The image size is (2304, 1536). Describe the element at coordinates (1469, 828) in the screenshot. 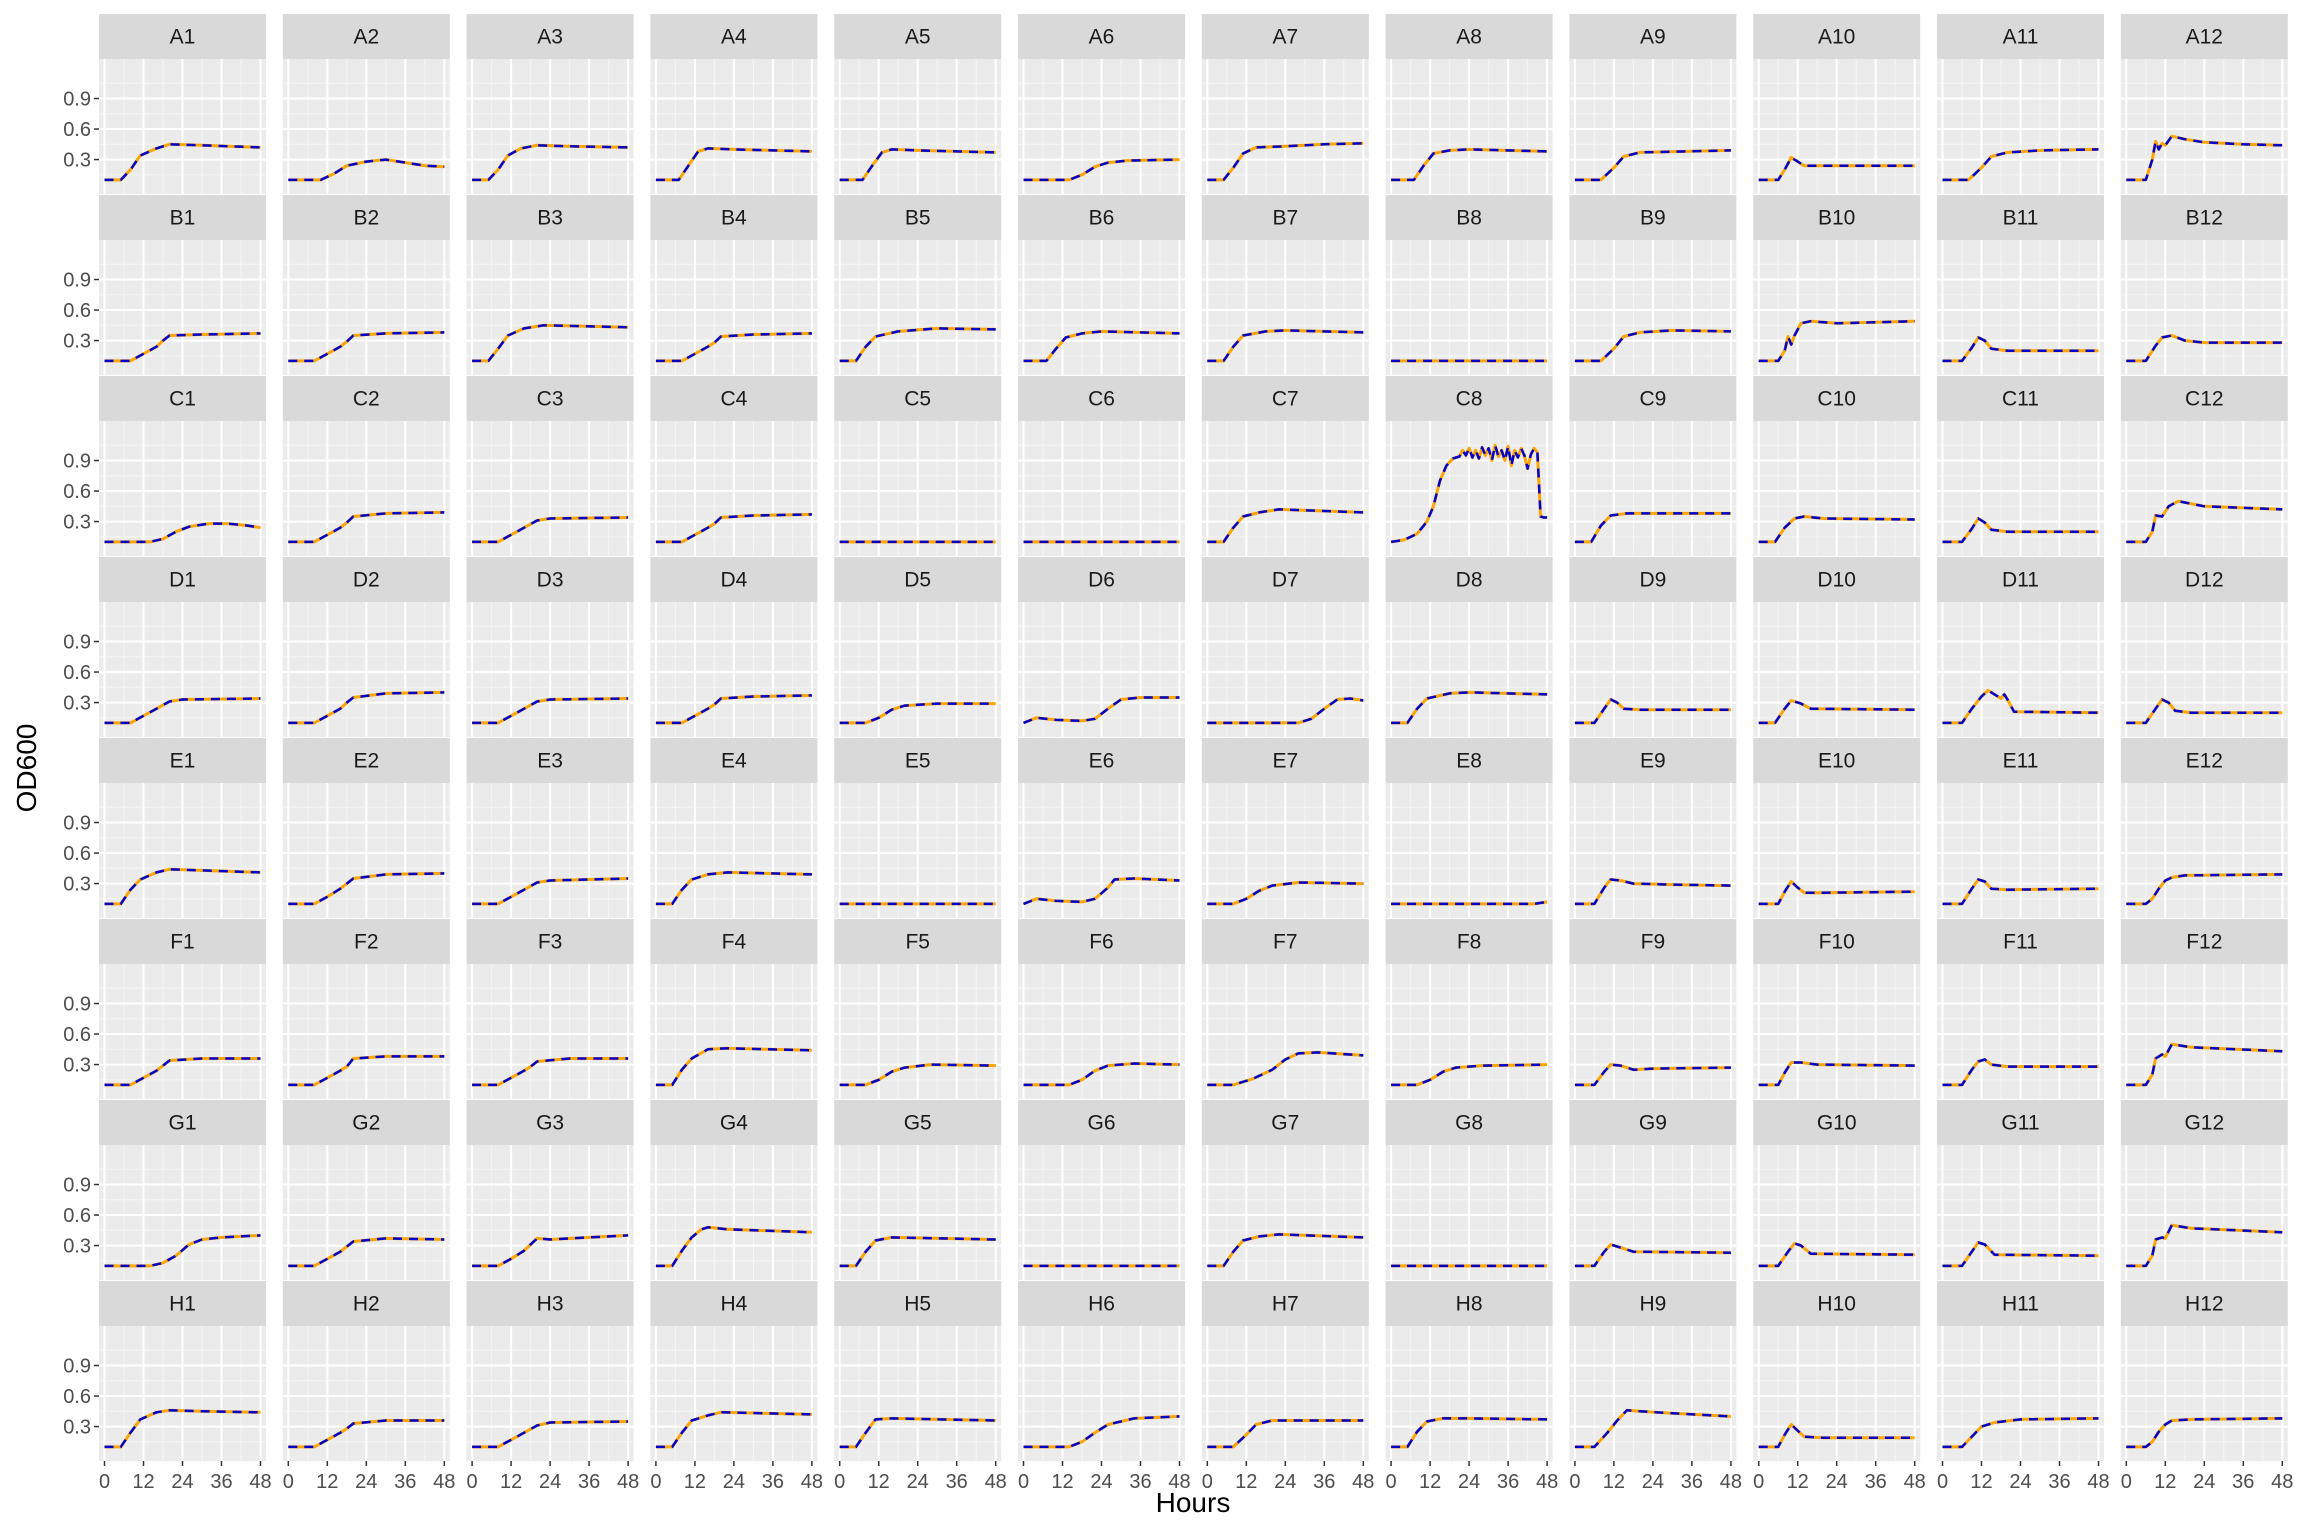

I see `panel-E8: E8` at that location.